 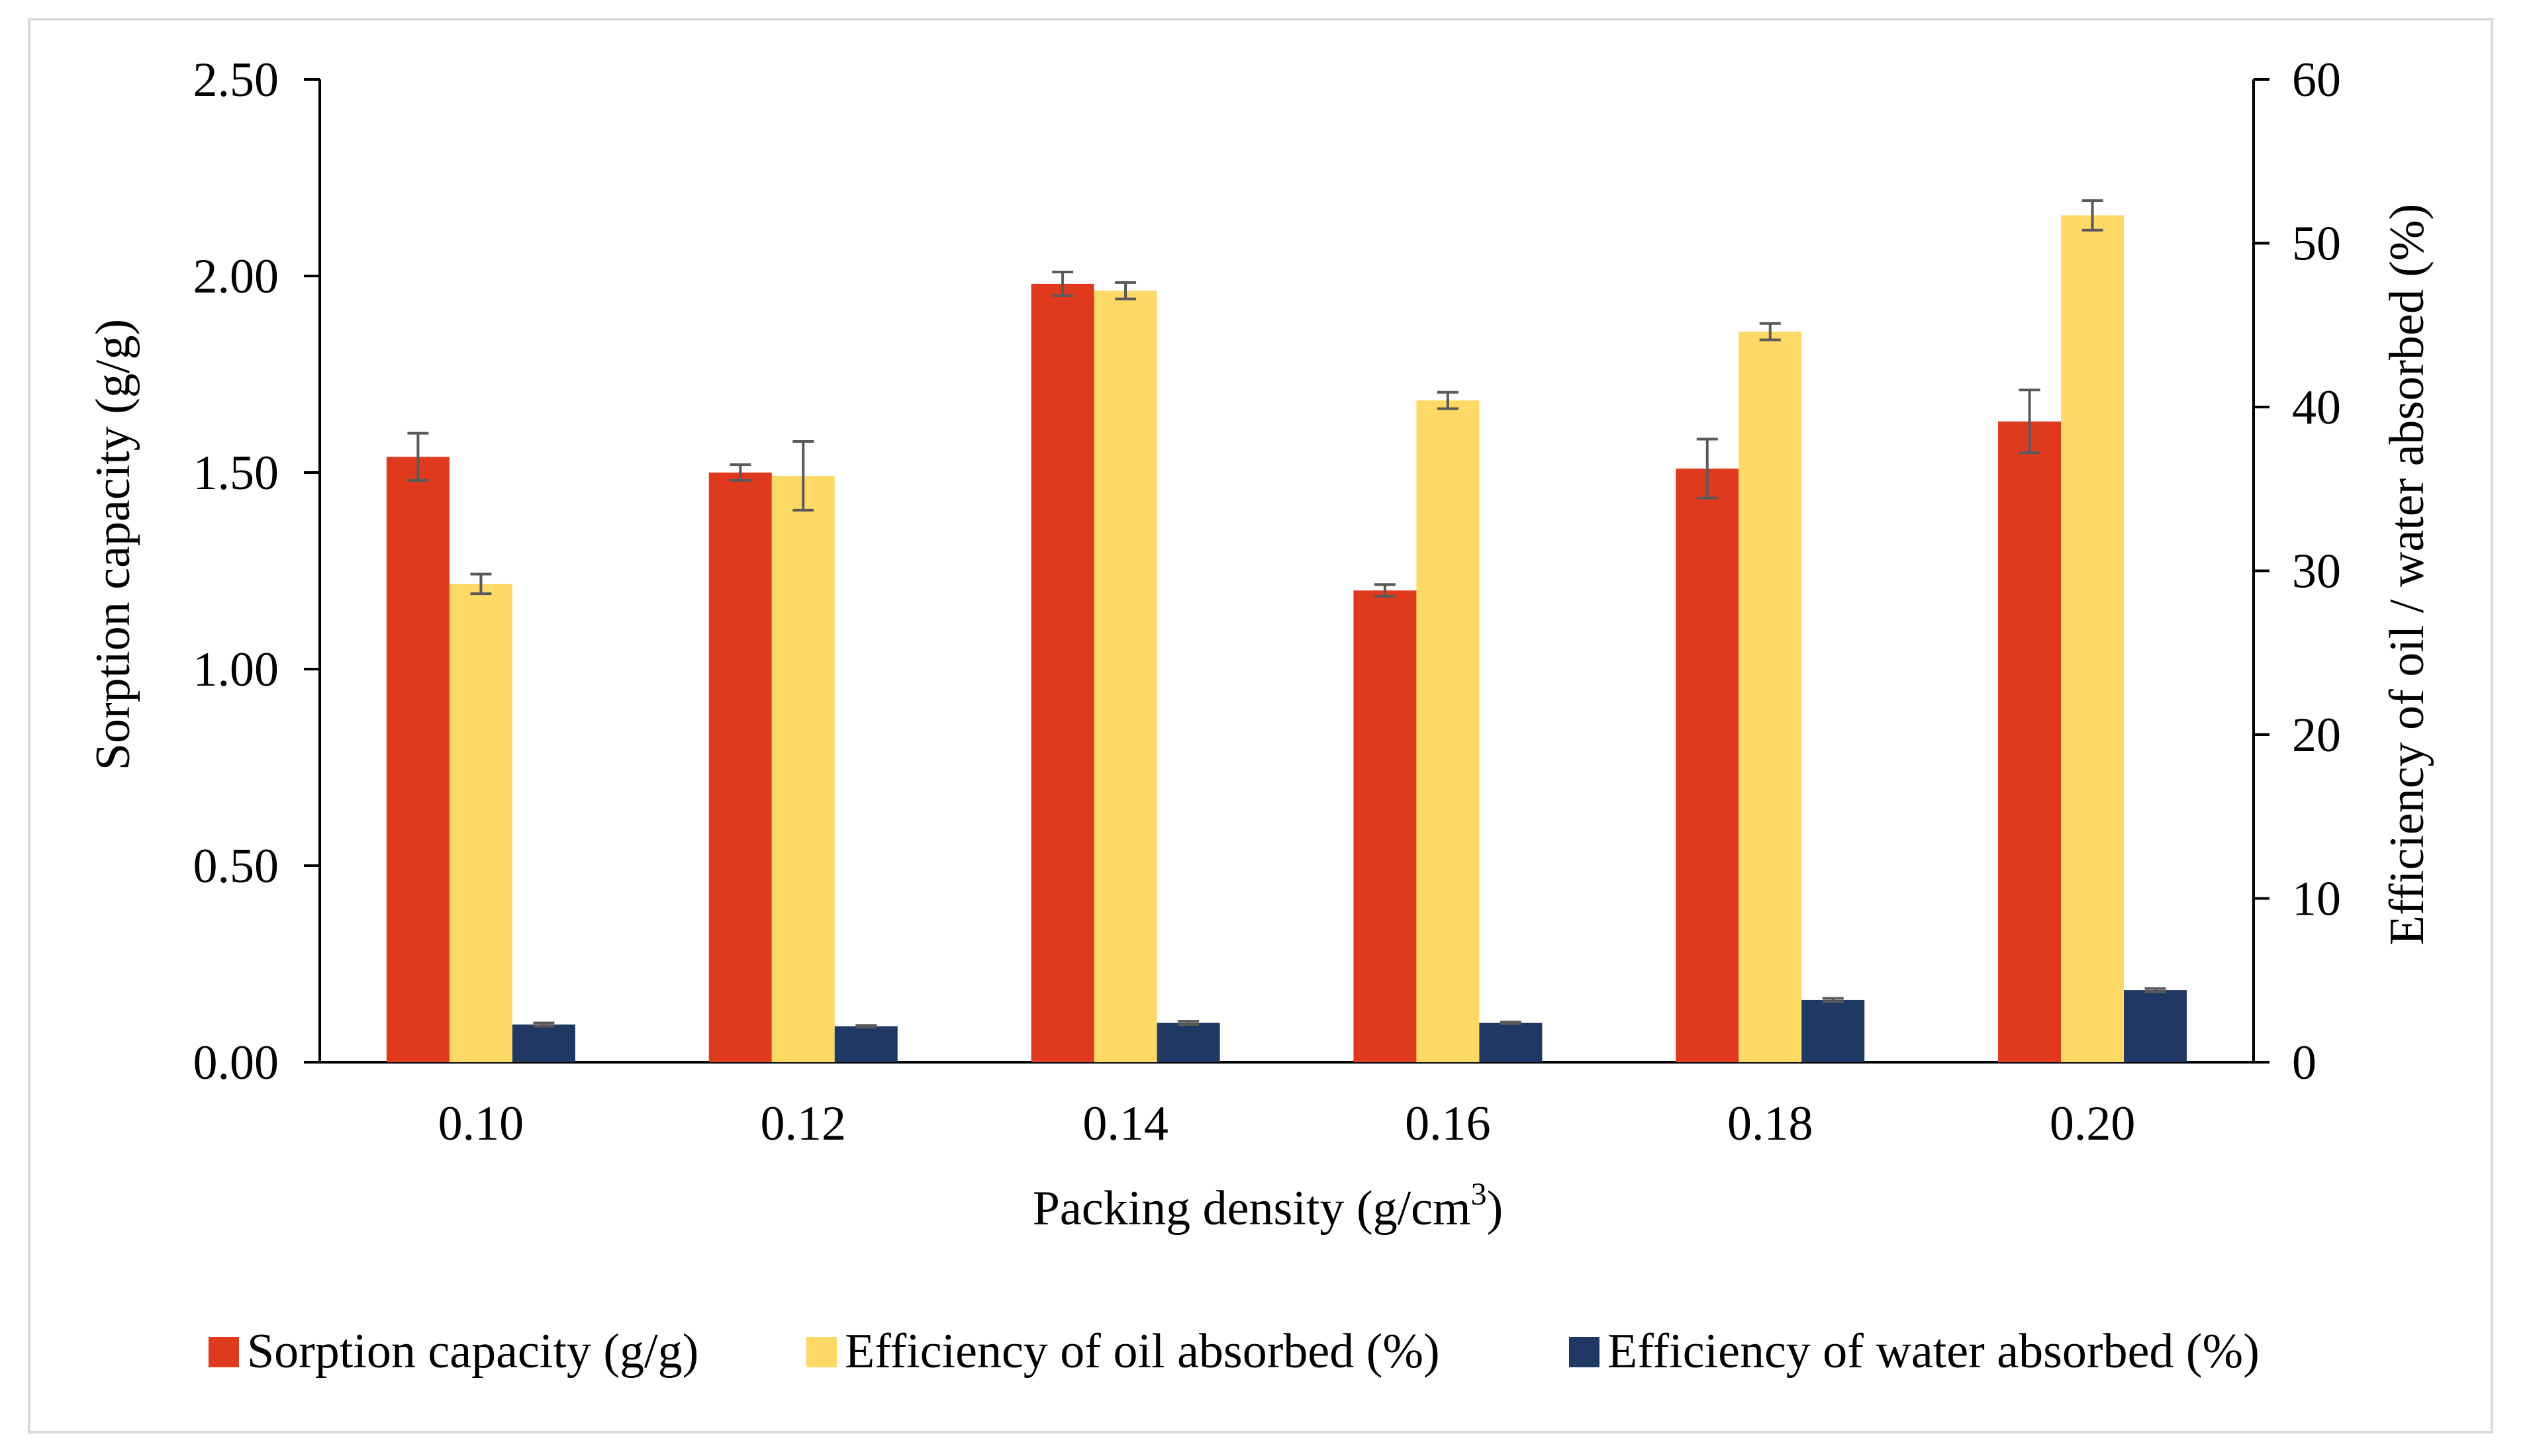 I want to click on y2-tick-label: 50, so click(x=2316, y=244).